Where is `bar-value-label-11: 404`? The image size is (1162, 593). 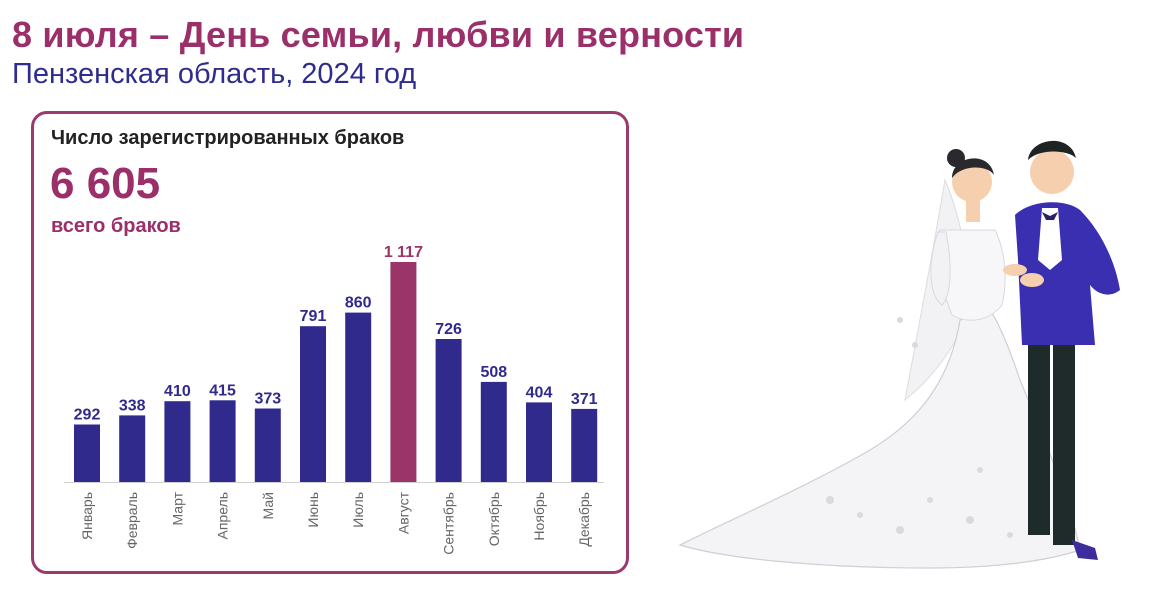
bar-value-label-11: 404 is located at coordinates (539, 392).